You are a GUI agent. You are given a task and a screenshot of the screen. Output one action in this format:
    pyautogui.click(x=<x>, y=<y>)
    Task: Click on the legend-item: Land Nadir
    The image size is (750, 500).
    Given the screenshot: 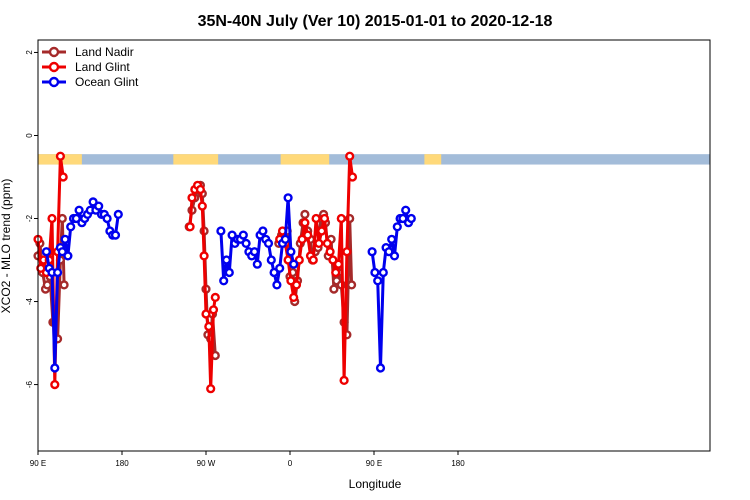 What is the action you would take?
    pyautogui.click(x=88, y=52)
    